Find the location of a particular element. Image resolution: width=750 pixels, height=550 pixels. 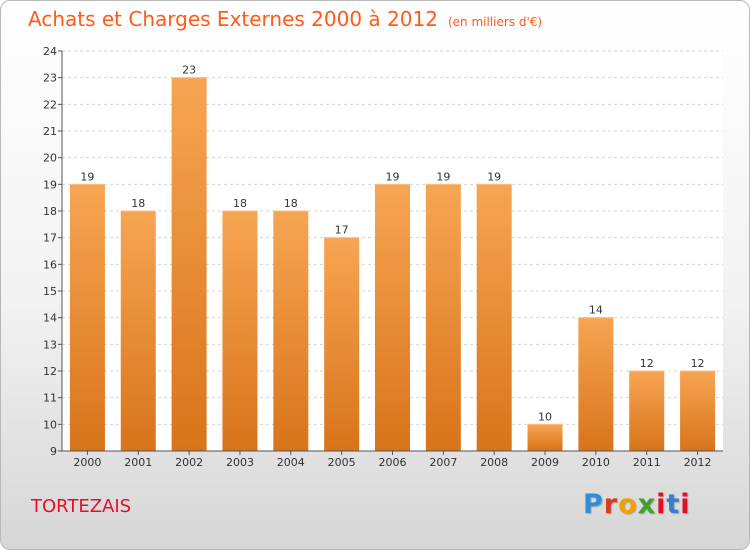

bar-2010 is located at coordinates (596, 384).